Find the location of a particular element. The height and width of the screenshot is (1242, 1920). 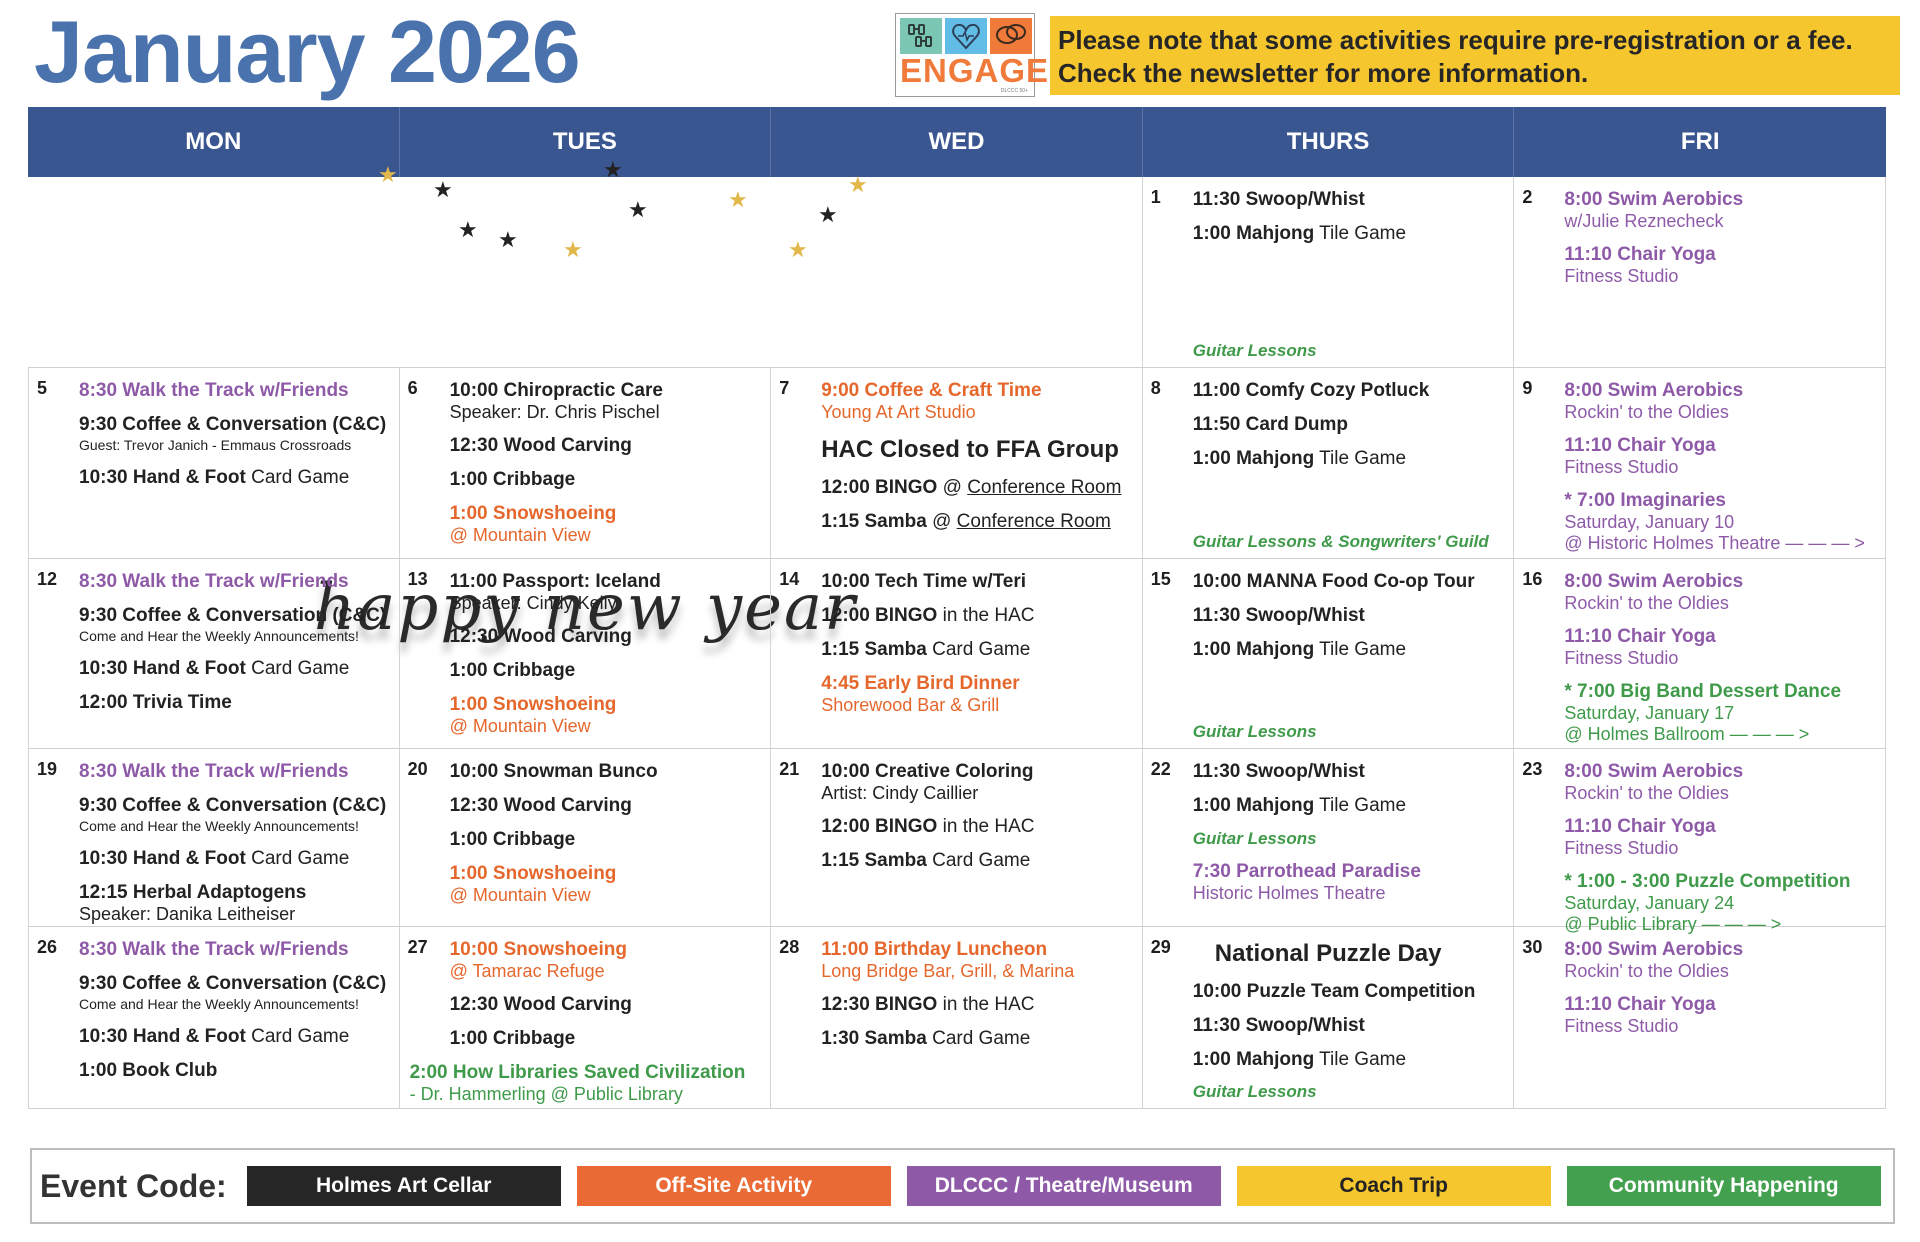

event-title: 12:30 Wood Carving is located at coordinates (605, 806).